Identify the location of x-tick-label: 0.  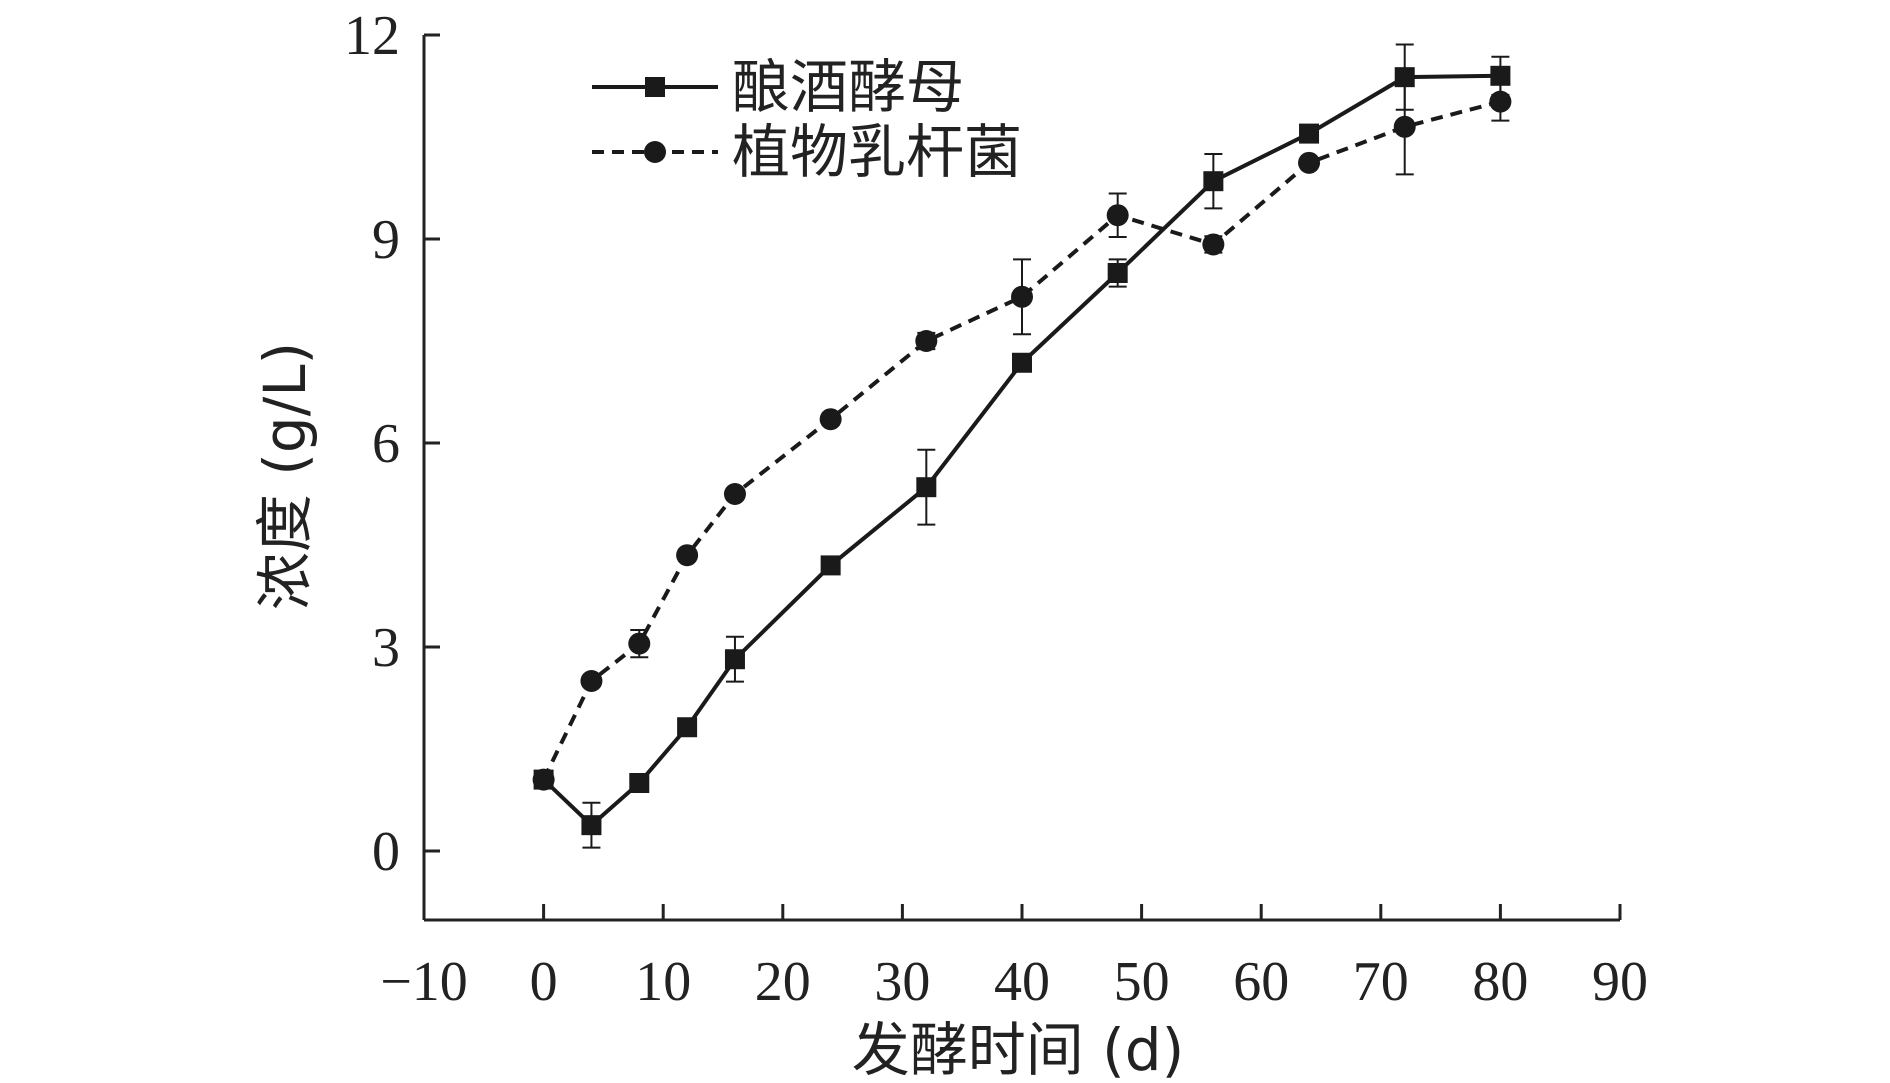
(544, 982).